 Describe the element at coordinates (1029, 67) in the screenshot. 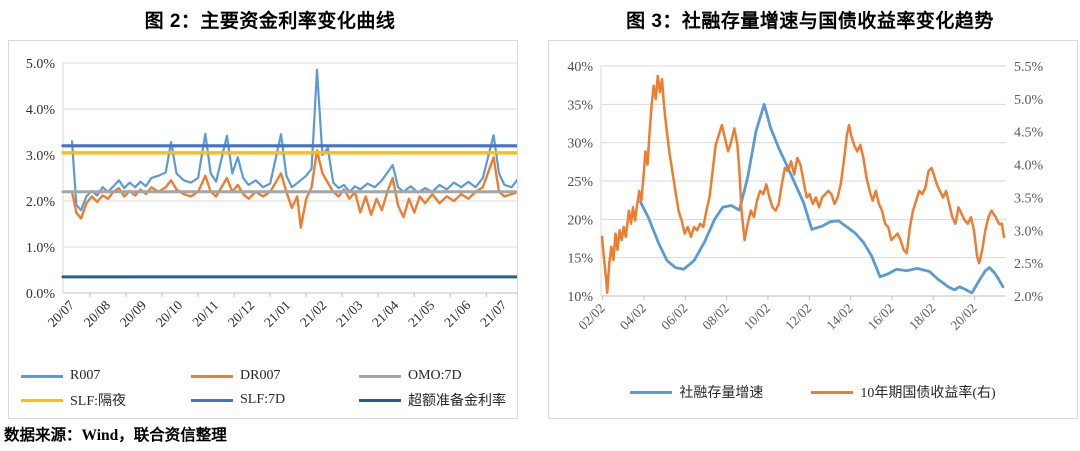

I see `y-axis-label-right: 5.5%` at that location.